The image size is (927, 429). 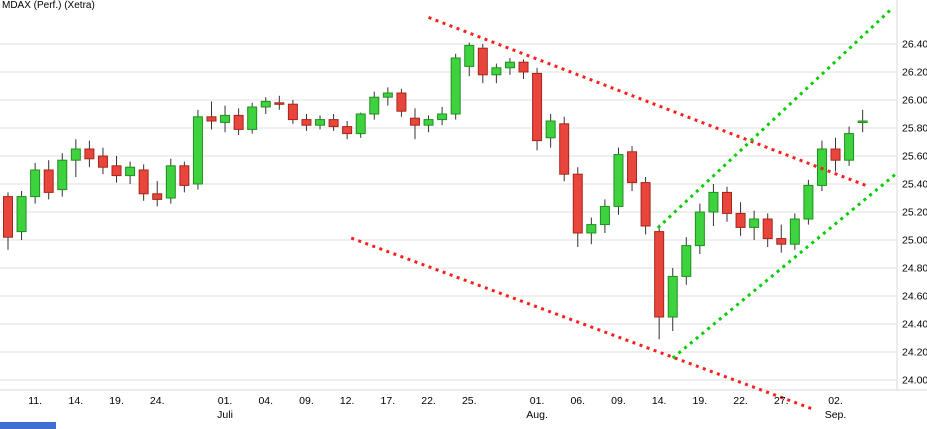 I want to click on y-axis-tick-label: 25.800, so click(x=914, y=129).